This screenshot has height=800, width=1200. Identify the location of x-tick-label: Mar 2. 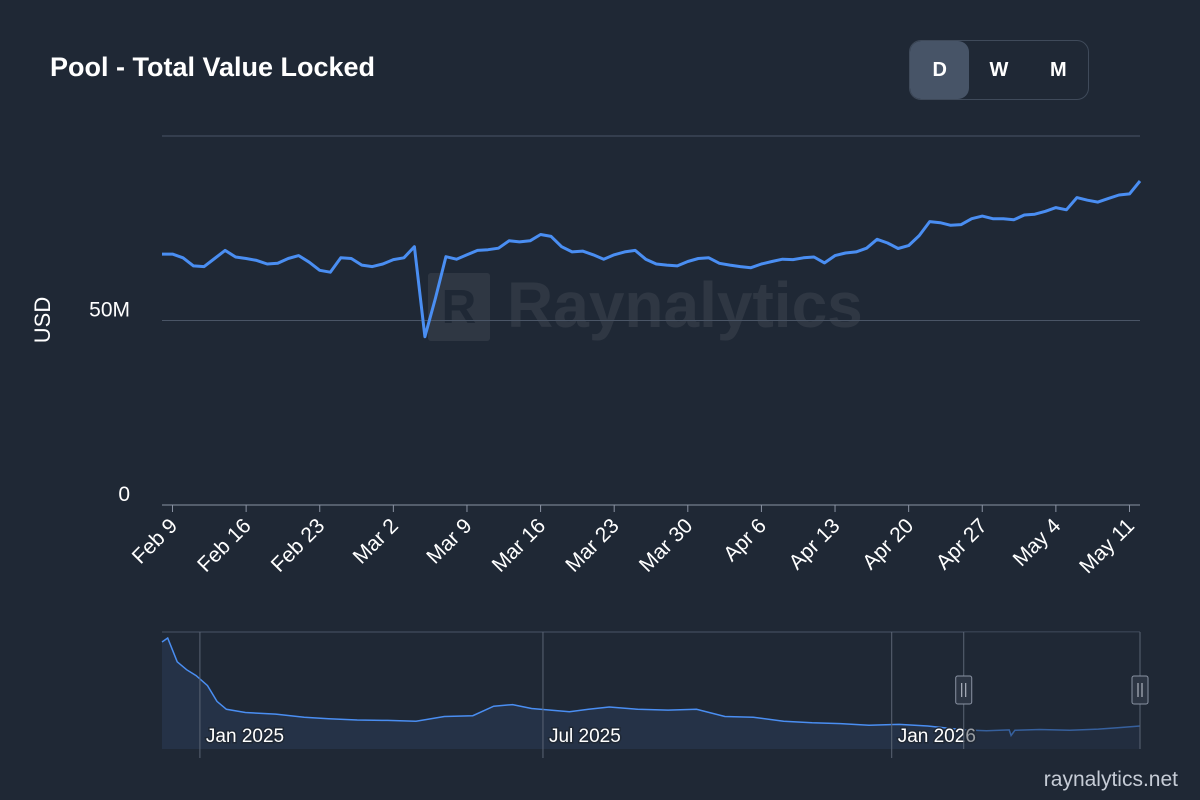
(376, 541).